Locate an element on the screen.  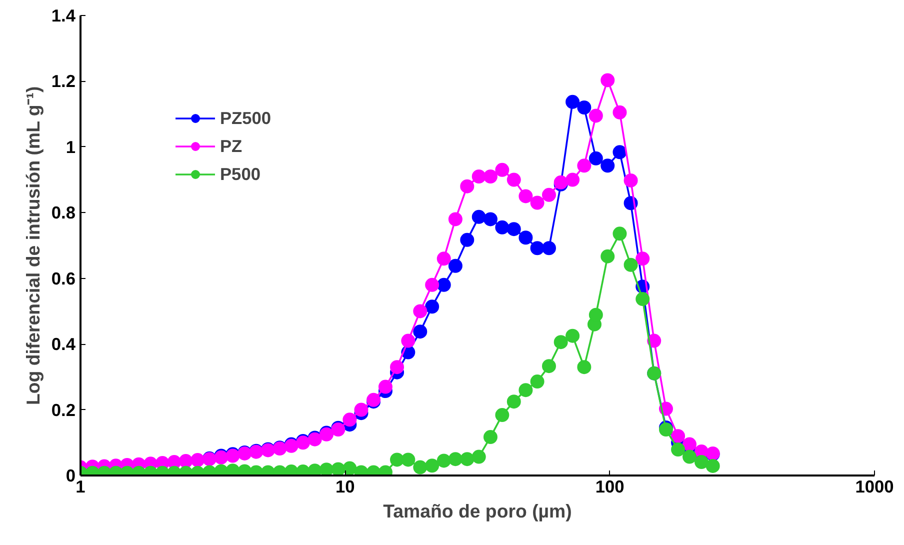
y-tick-label: 0.6 is located at coordinates (63, 278).